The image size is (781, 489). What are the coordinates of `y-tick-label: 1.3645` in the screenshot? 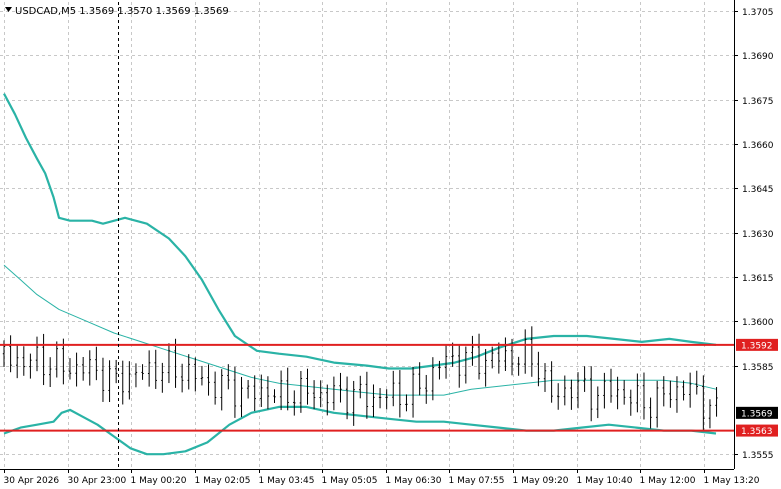 It's located at (758, 190).